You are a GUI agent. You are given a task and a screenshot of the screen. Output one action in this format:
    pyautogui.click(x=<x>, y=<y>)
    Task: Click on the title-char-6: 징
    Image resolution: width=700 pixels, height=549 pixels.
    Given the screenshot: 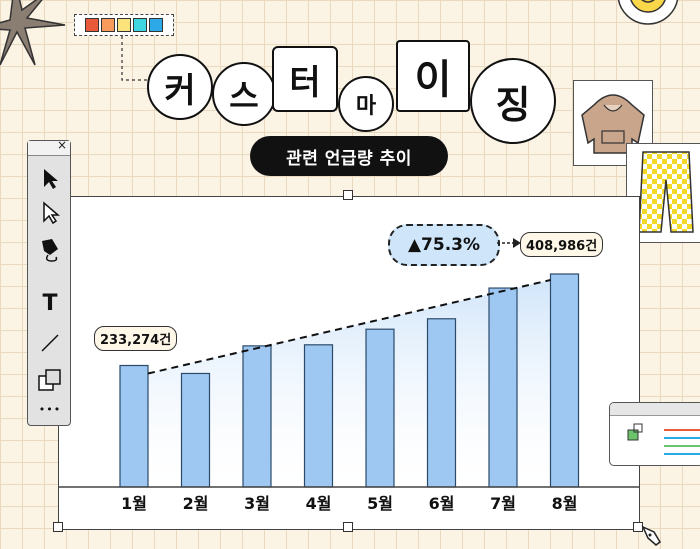 What is the action you would take?
    pyautogui.click(x=513, y=101)
    